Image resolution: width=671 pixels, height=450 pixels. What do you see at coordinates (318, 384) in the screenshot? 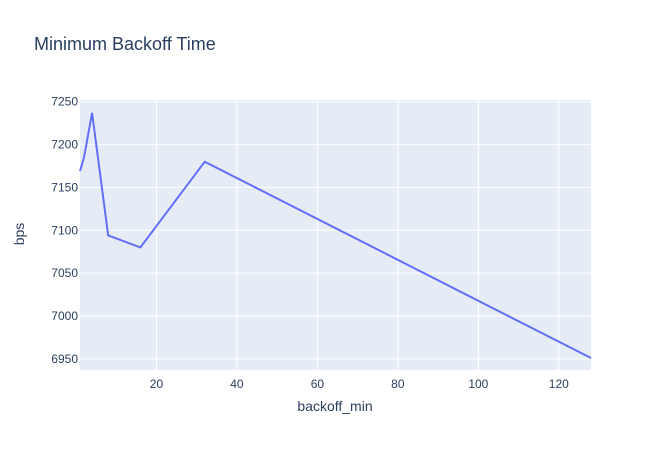
I see `x-tick-label: 60` at bounding box center [318, 384].